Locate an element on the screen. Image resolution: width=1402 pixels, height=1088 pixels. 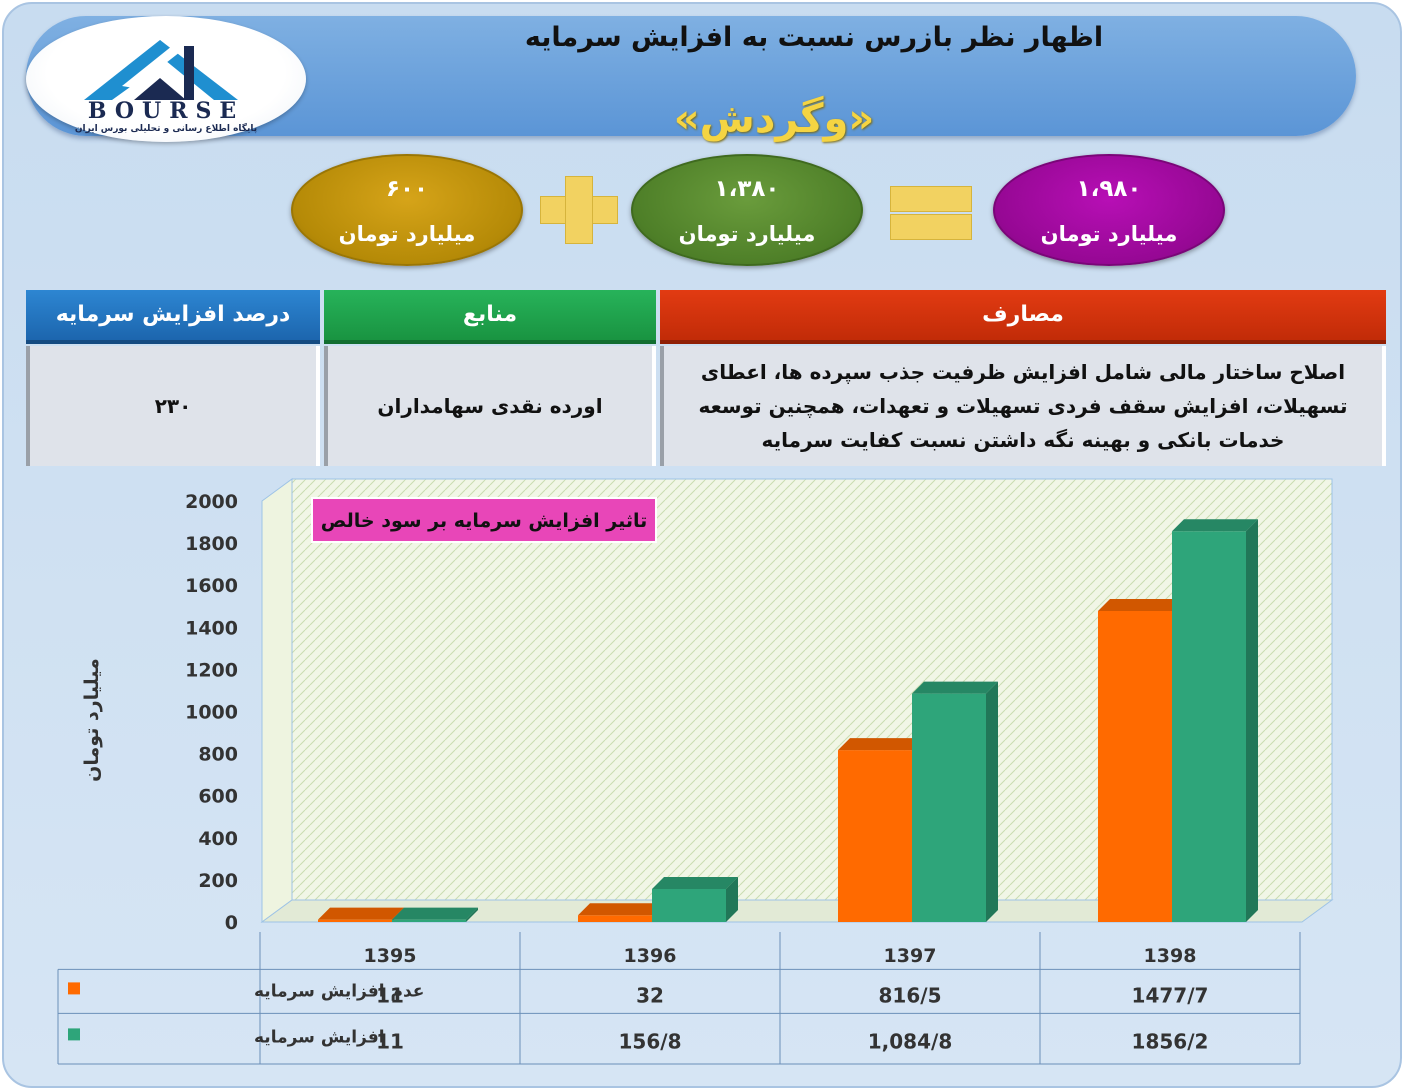
target-capital-oval: ۱،۹۸۰ میلیارد تومان is located at coordinates (1109, 210).